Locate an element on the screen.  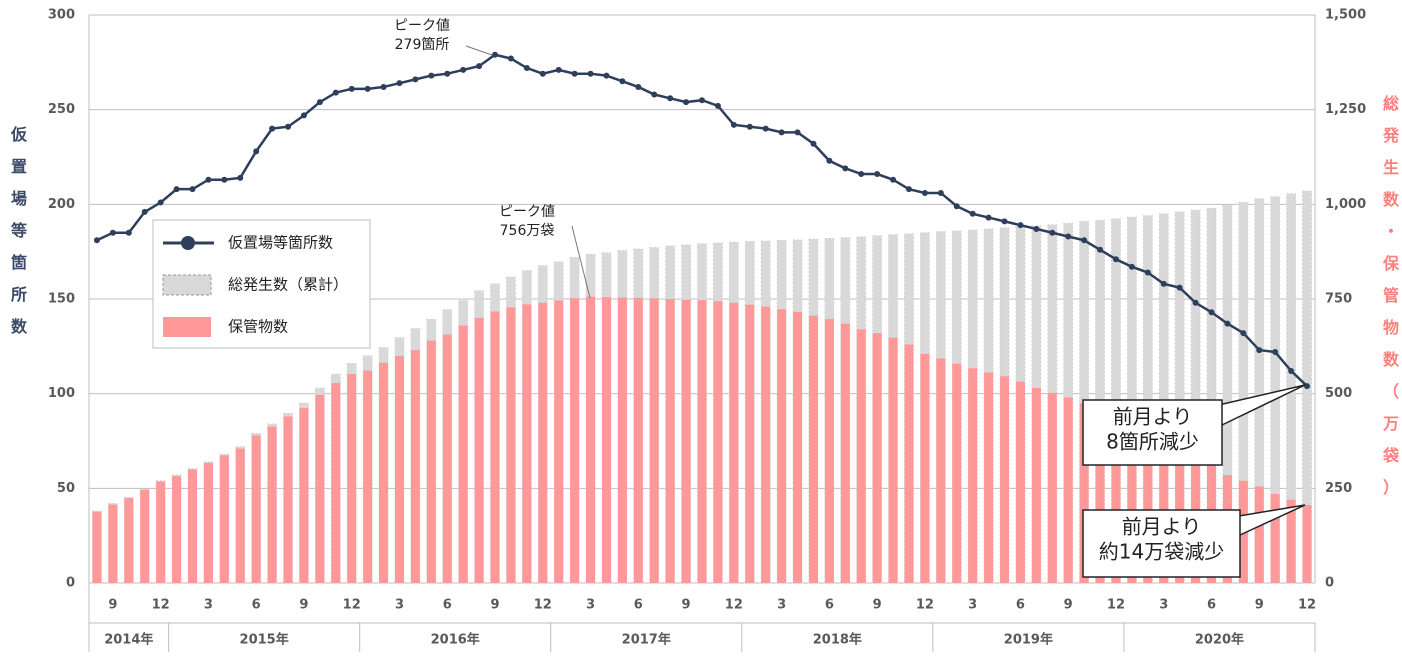
year-label: 2015年 is located at coordinates (264, 640).